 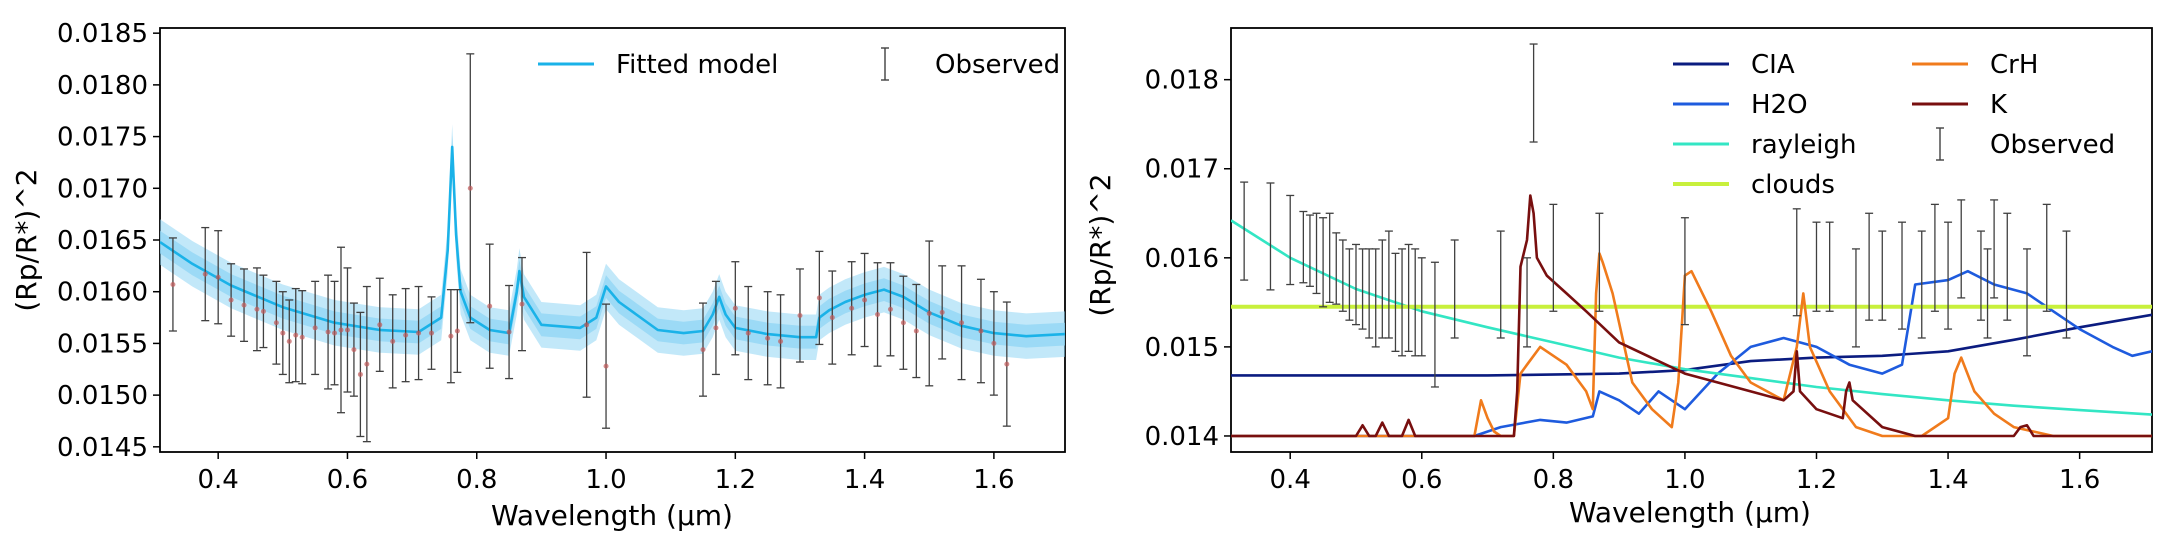 I want to click on right-x-tick-label: 1.4, so click(x=1947, y=480).